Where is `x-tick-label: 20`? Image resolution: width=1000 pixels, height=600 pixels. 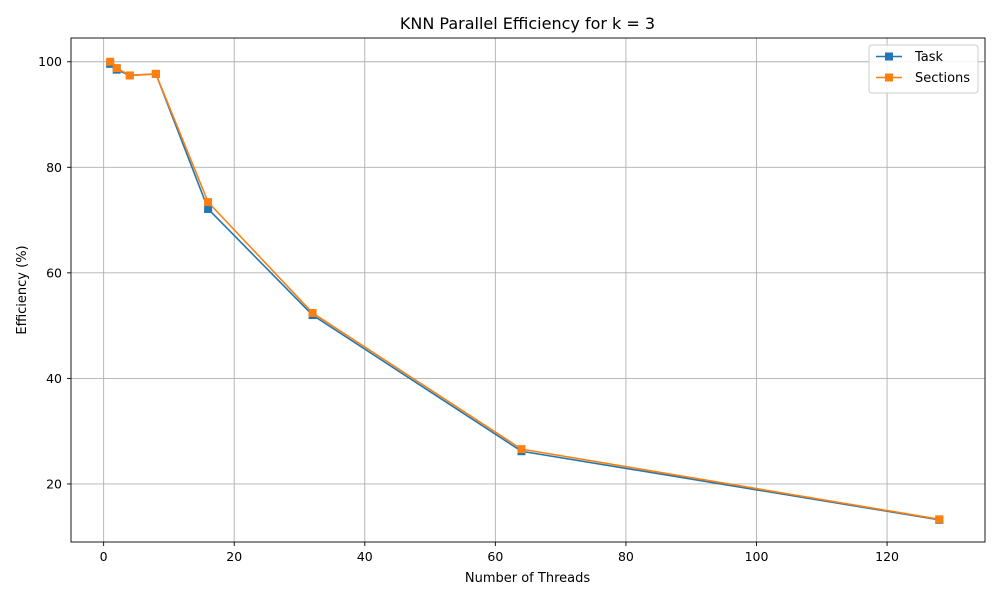 x-tick-label: 20 is located at coordinates (234, 556).